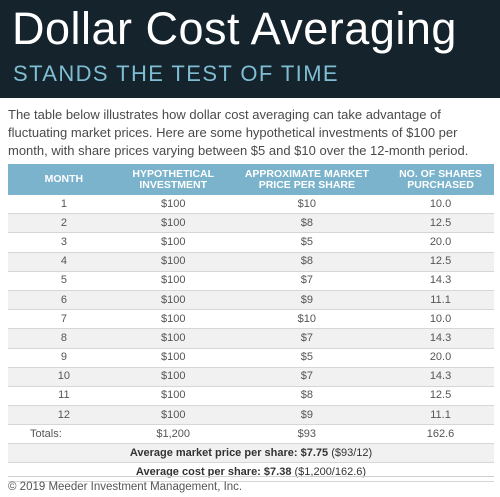 This screenshot has width=500, height=497. Describe the element at coordinates (64, 338) in the screenshot. I see `cell-month: 8` at that location.